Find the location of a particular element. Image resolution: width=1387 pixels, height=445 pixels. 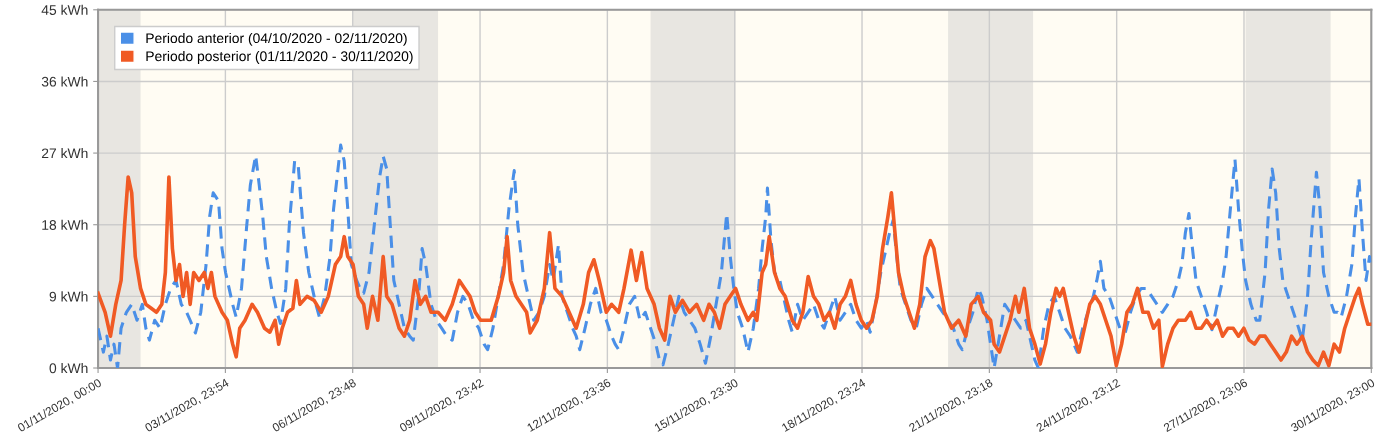

y-tick-label: 0 kWh is located at coordinates (68, 368).